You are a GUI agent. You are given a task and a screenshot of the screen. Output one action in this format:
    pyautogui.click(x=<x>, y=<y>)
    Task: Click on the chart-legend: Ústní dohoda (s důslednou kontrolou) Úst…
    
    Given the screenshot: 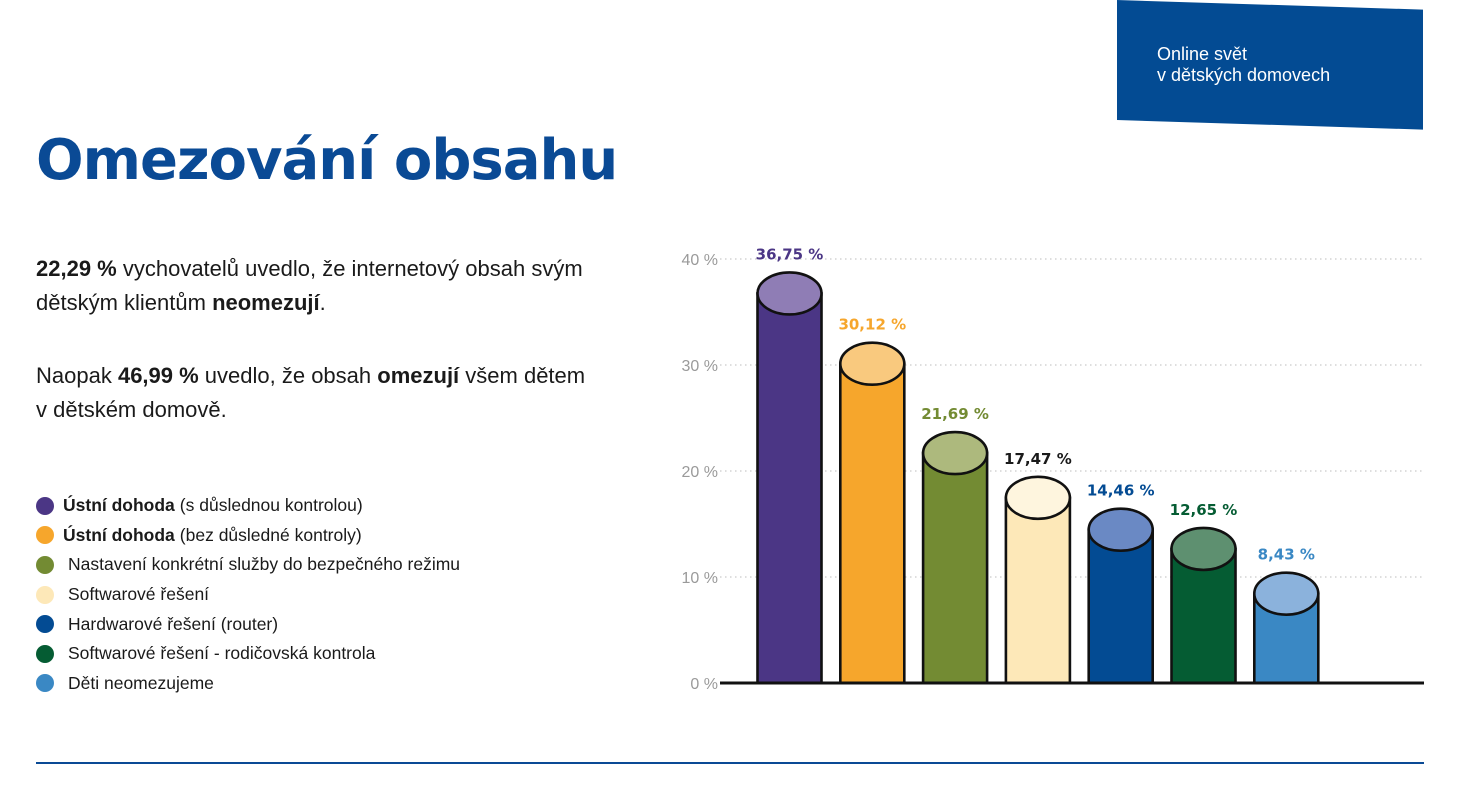 What is the action you would take?
    pyautogui.click(x=248, y=594)
    